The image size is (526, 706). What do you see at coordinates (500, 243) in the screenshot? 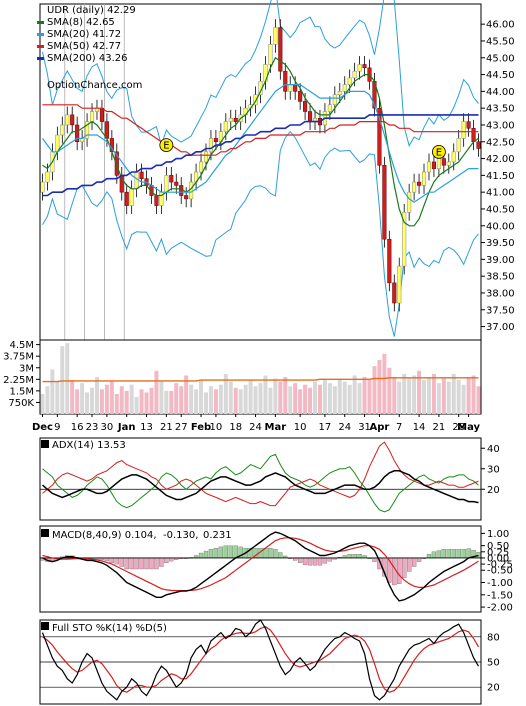
I see `price-tick-label: 39.50` at bounding box center [500, 243].